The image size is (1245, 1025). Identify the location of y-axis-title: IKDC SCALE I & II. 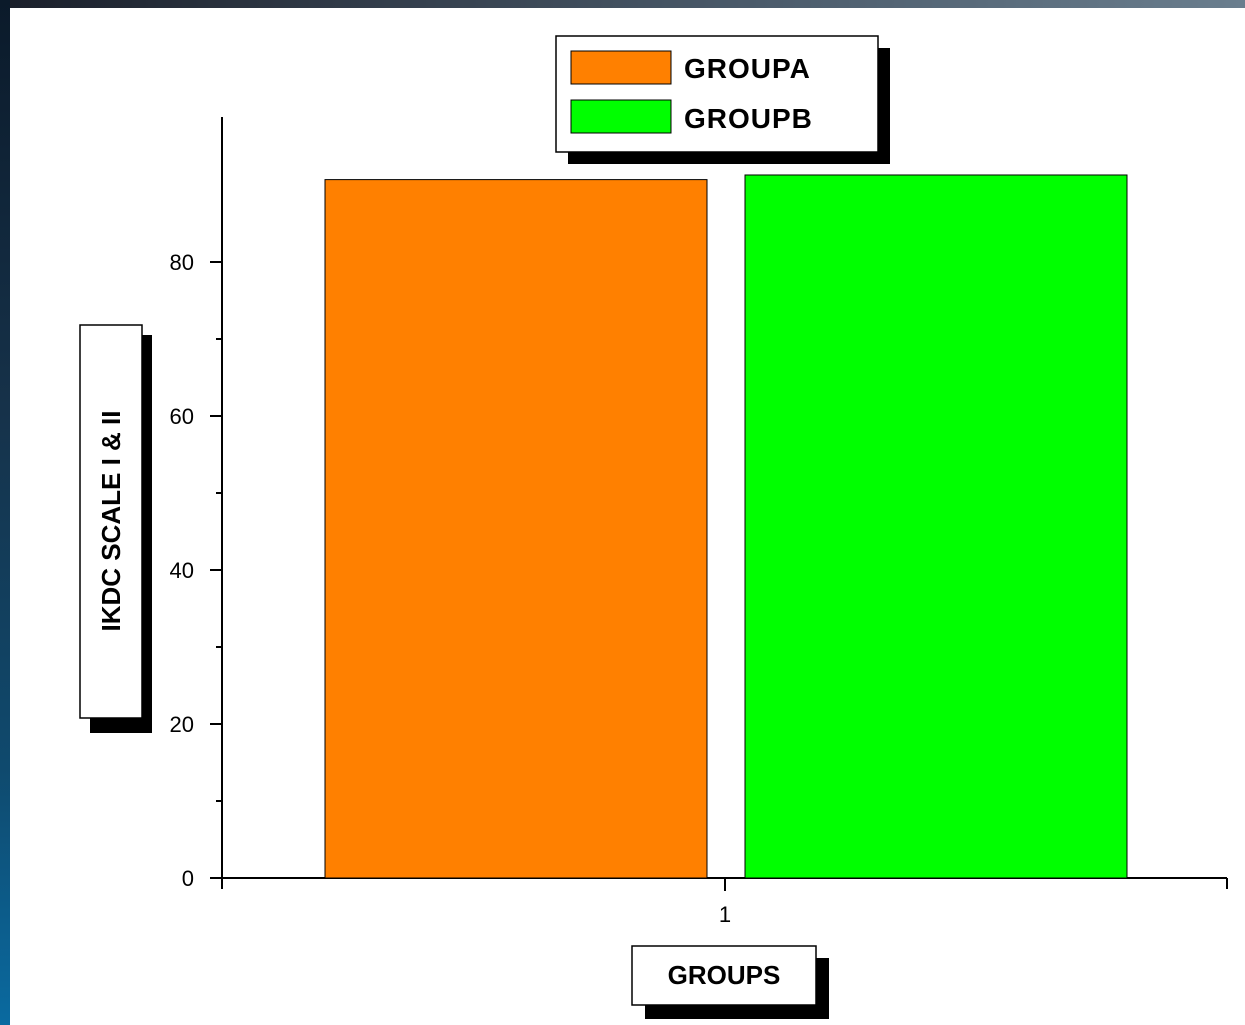
(111, 520).